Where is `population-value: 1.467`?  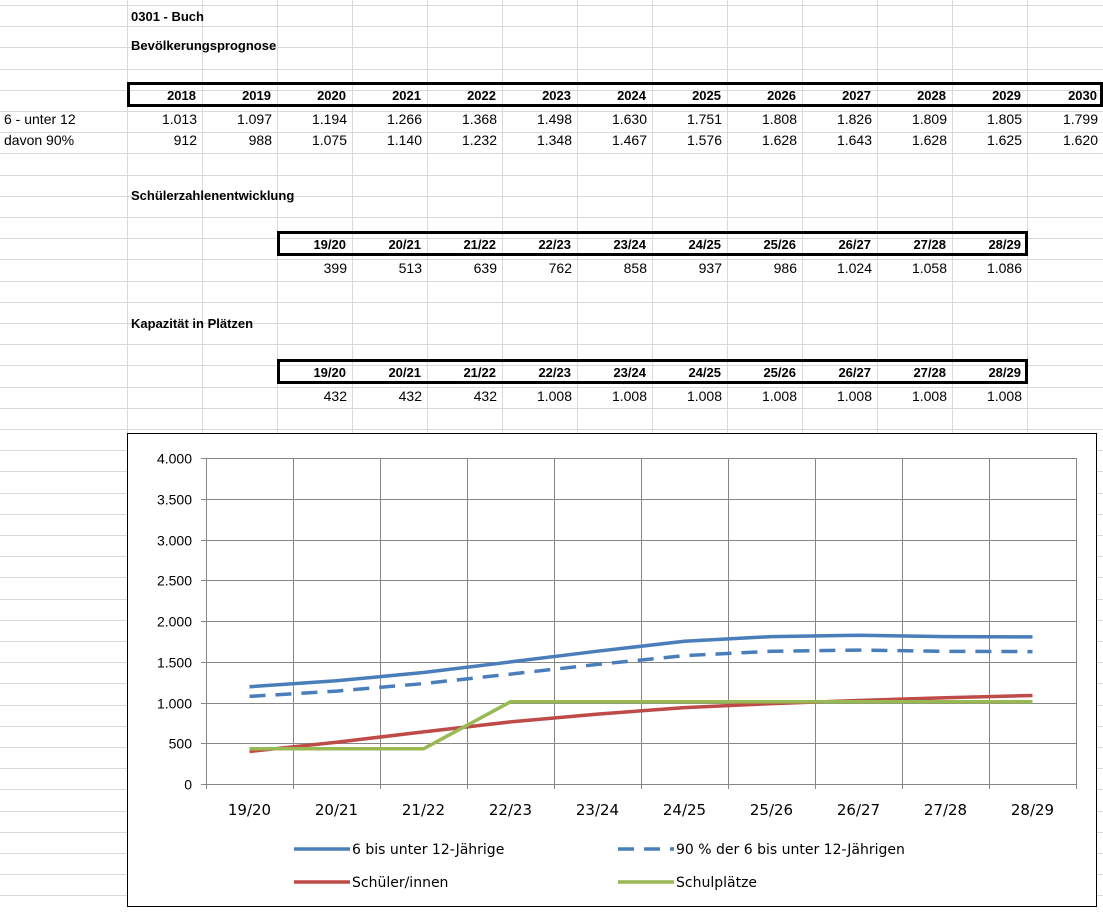
population-value: 1.467 is located at coordinates (629, 140).